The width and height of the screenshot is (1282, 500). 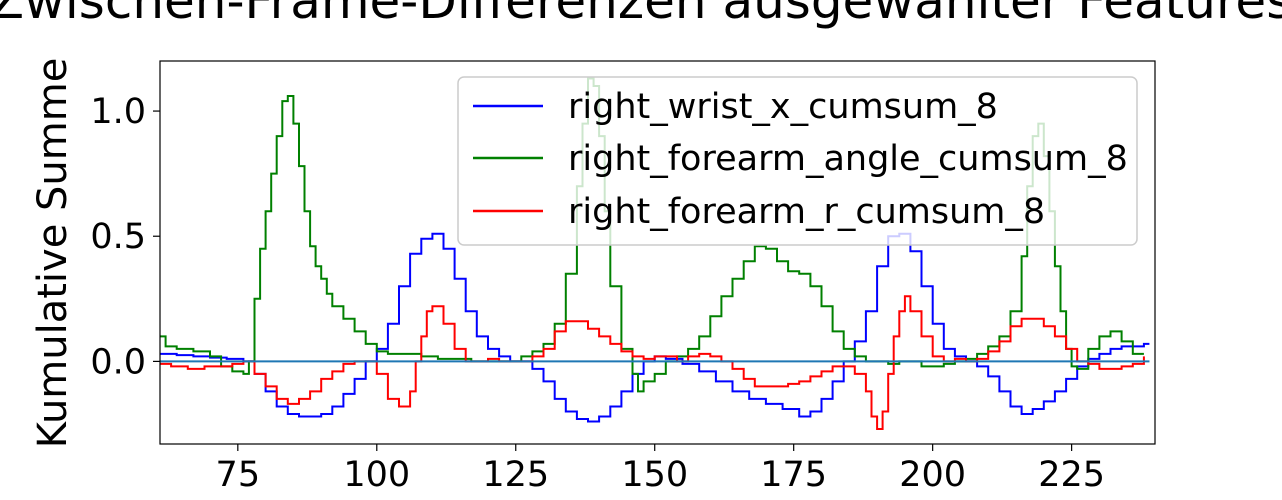 What do you see at coordinates (118, 112) in the screenshot?
I see `y-tick-label: 1.0` at bounding box center [118, 112].